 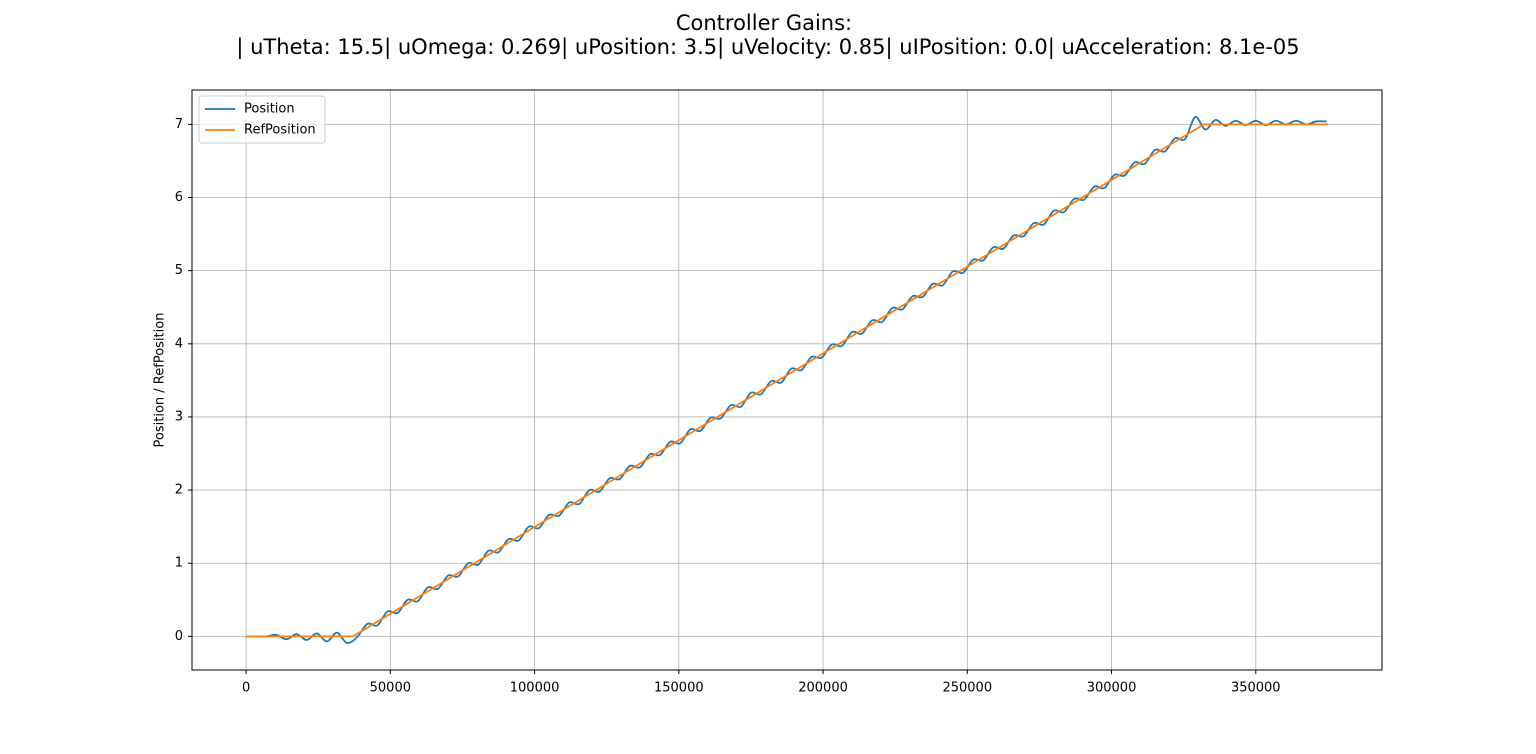 What do you see at coordinates (179, 343) in the screenshot?
I see `y-tick-label: 4` at bounding box center [179, 343].